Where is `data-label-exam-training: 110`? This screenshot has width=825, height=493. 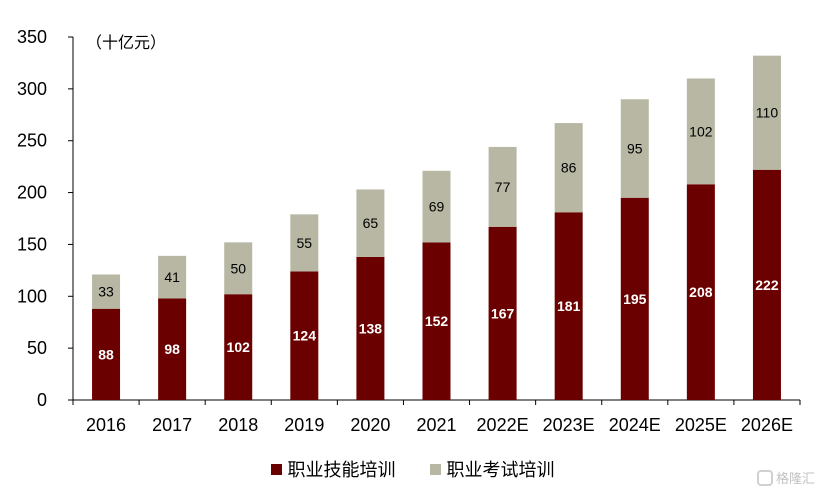 data-label-exam-training: 110 is located at coordinates (767, 113).